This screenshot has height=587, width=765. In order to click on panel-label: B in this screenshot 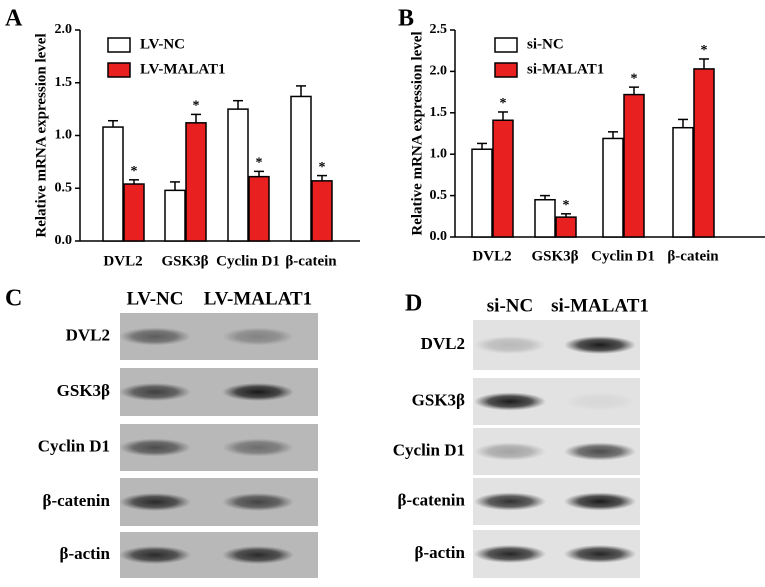, I will do `click(406, 19)`.